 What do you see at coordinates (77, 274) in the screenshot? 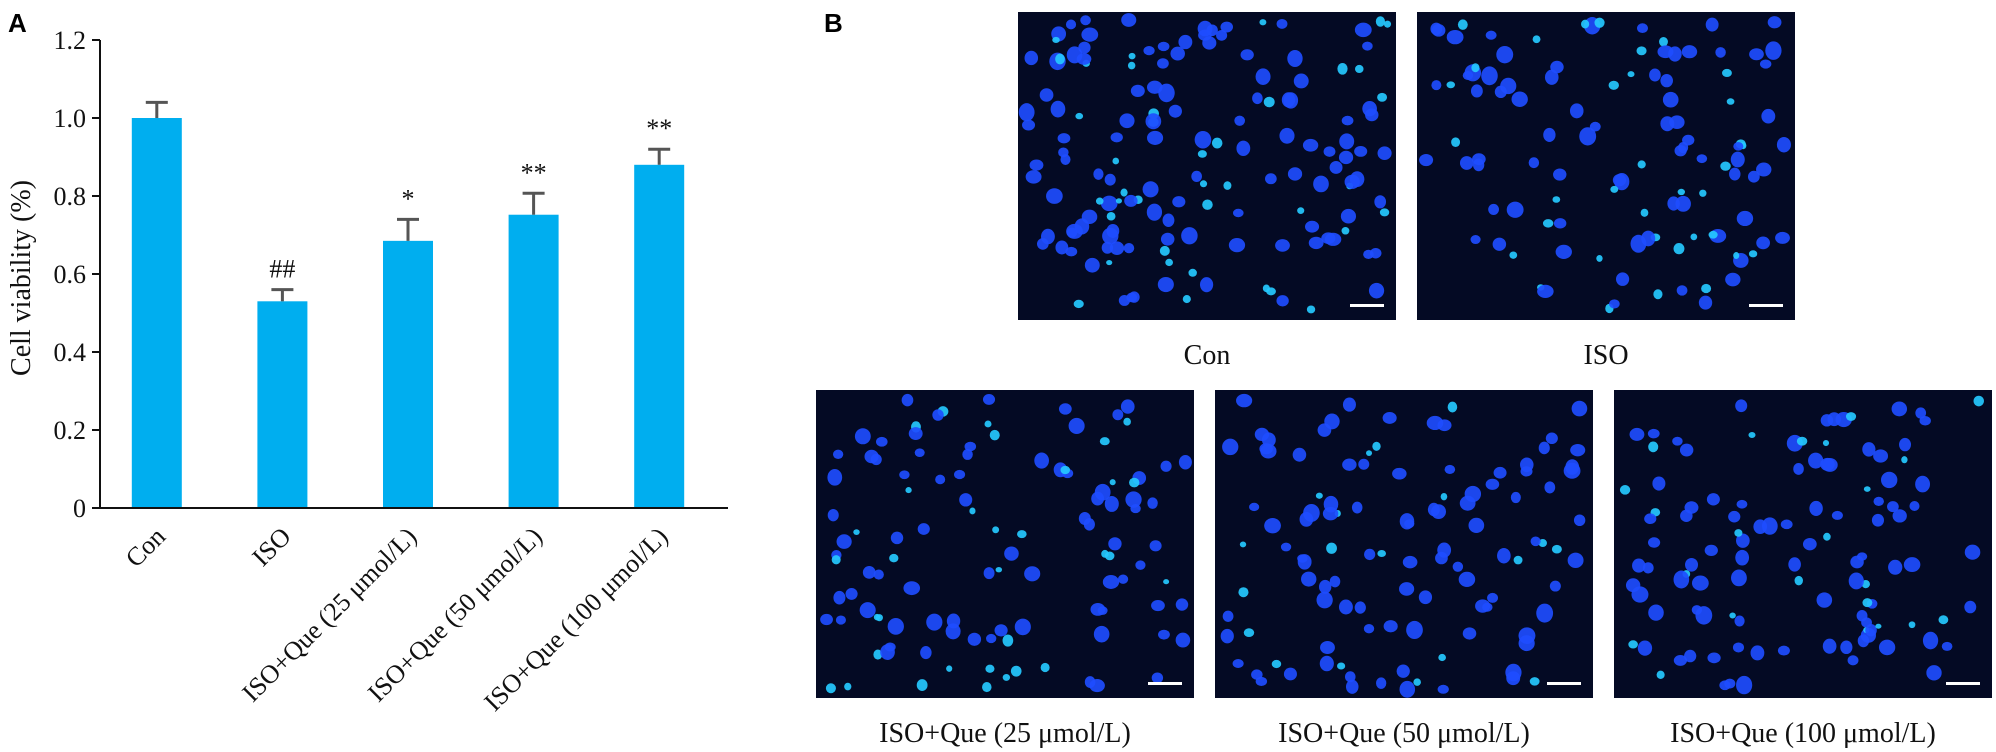
I see `y-axis: 0 0.2 0.4 0.6 0.8 1.0 1.2` at bounding box center [77, 274].